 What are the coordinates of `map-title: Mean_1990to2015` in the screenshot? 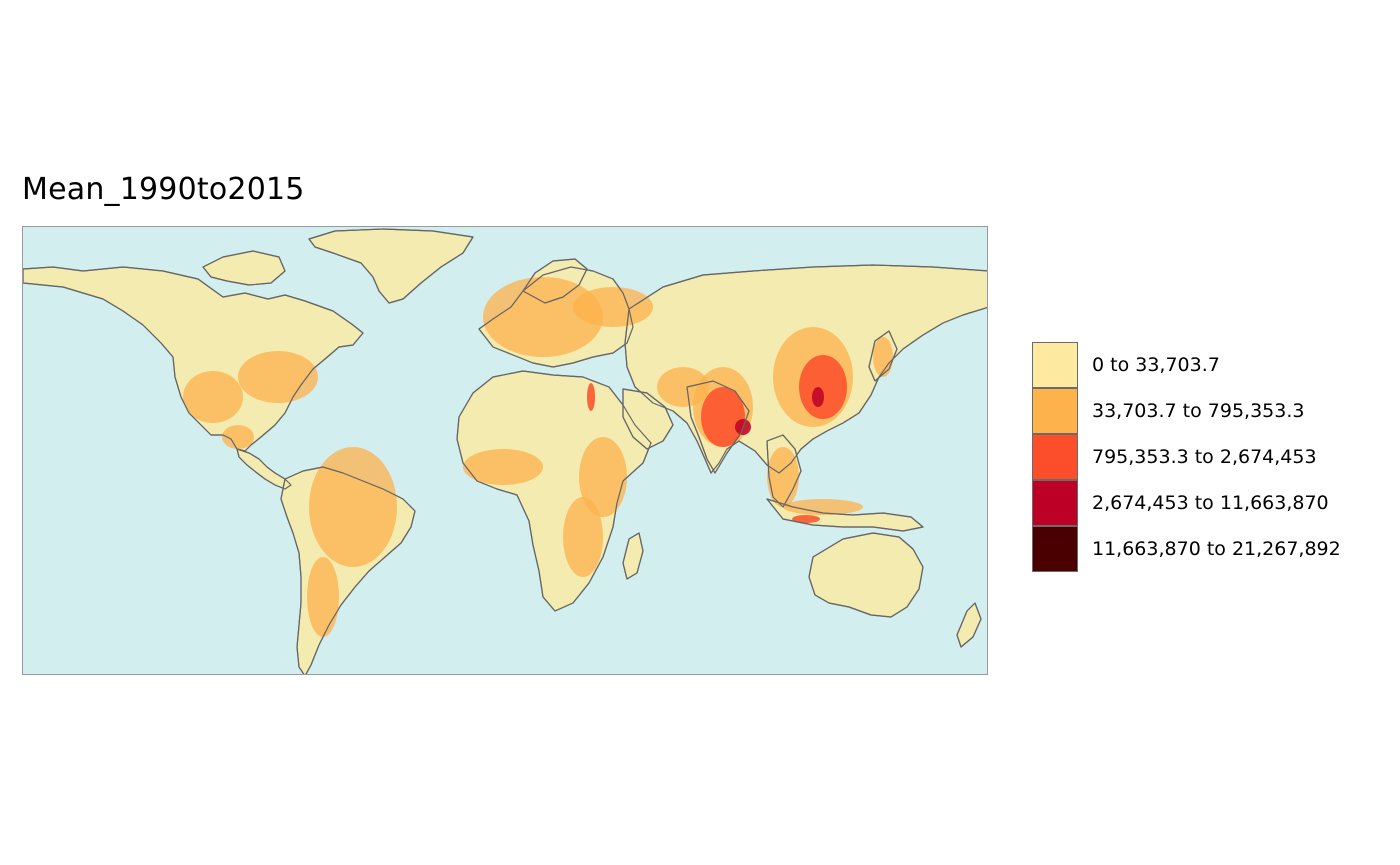 It's located at (163, 189).